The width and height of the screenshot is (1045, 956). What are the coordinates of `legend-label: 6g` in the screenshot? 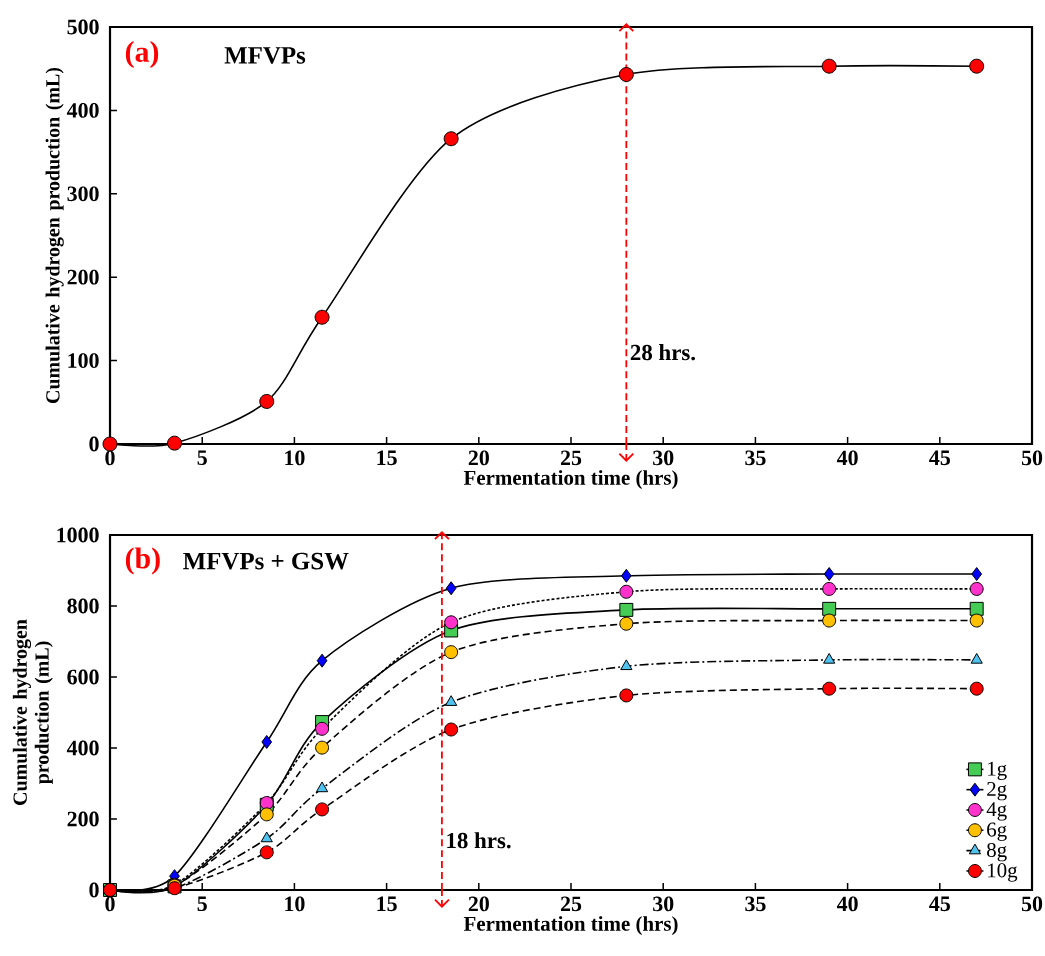 It's located at (997, 831).